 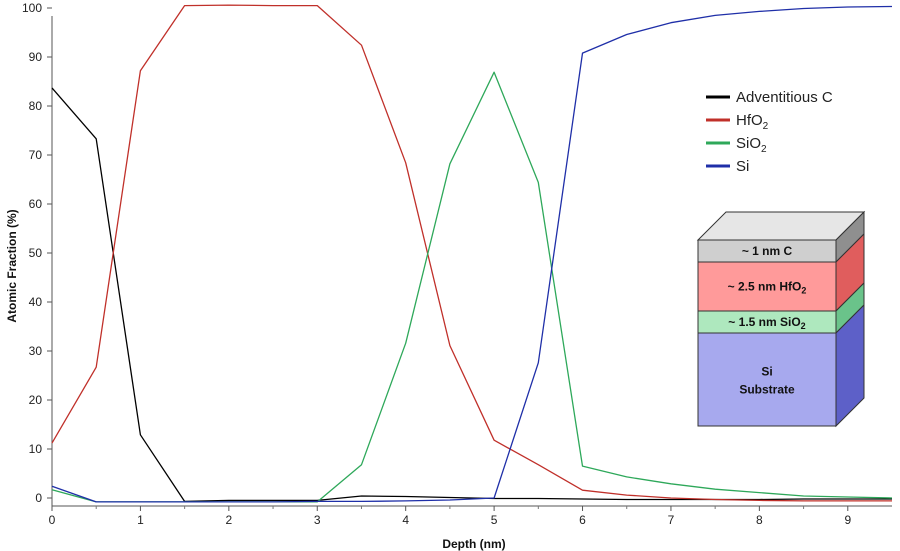 What do you see at coordinates (742, 166) in the screenshot?
I see `legend-label: Si` at bounding box center [742, 166].